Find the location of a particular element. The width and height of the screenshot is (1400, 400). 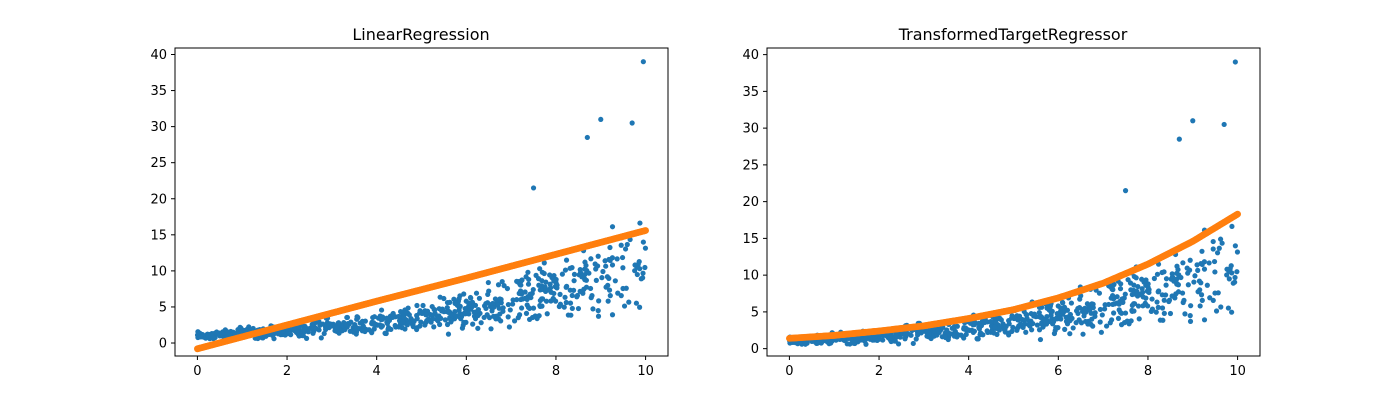

y-tick-label: 25 is located at coordinates (750, 165).